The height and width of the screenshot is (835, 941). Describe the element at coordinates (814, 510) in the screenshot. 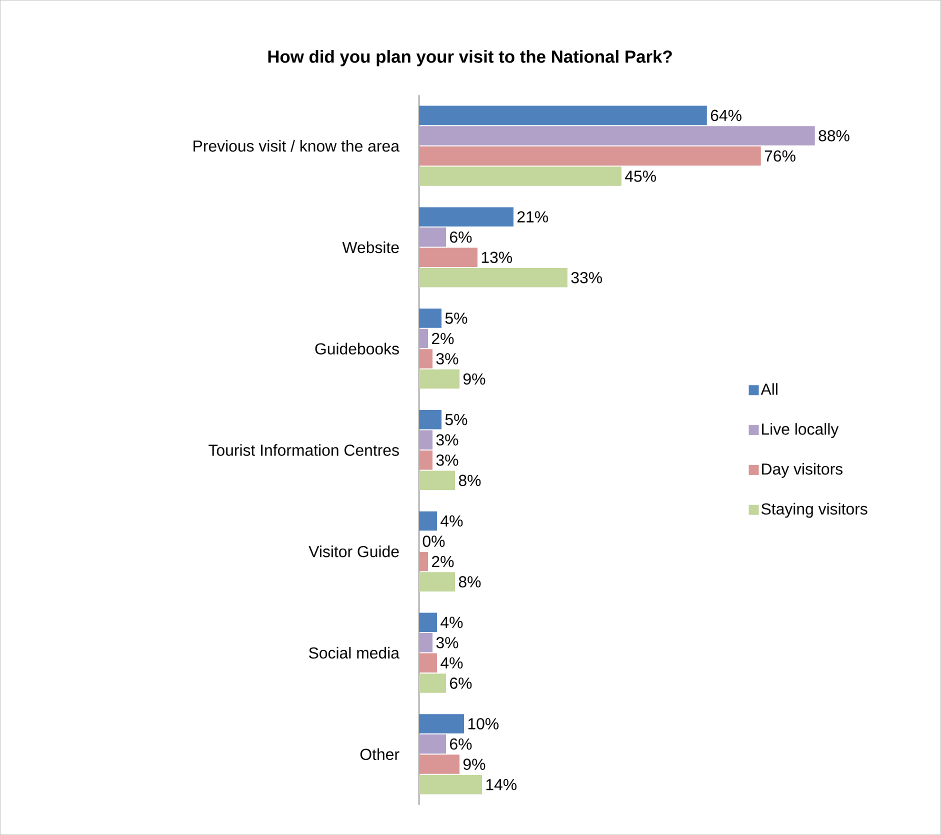

I see `legend-label: Staying visitors` at that location.